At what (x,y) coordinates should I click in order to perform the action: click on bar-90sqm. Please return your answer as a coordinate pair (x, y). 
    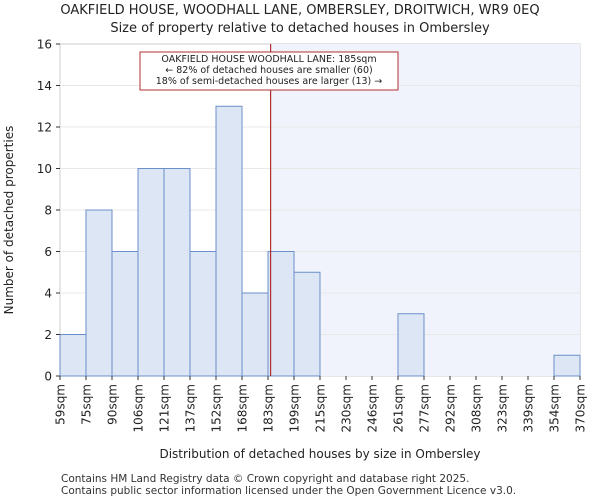
    Looking at the image, I should click on (125, 314).